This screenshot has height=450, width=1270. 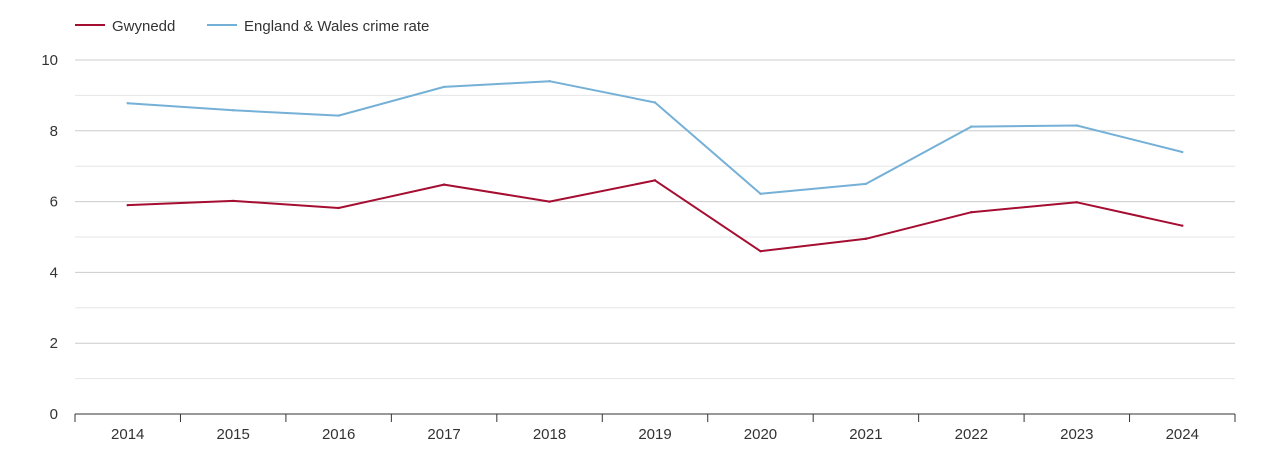 I want to click on legend-item-england-wales: England & Wales crime rate, so click(x=318, y=26).